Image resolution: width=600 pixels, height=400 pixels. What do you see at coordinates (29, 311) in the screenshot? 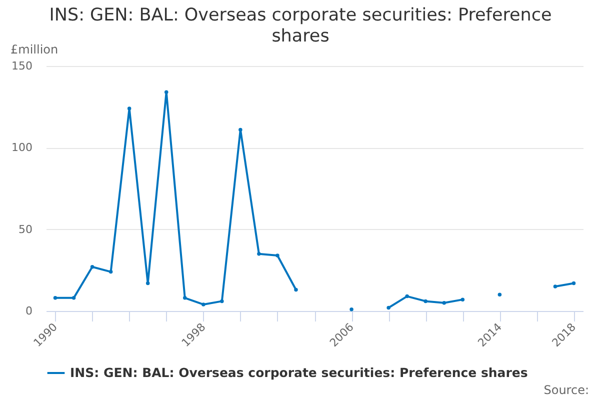
I see `y-tick-label: 0` at bounding box center [29, 311].